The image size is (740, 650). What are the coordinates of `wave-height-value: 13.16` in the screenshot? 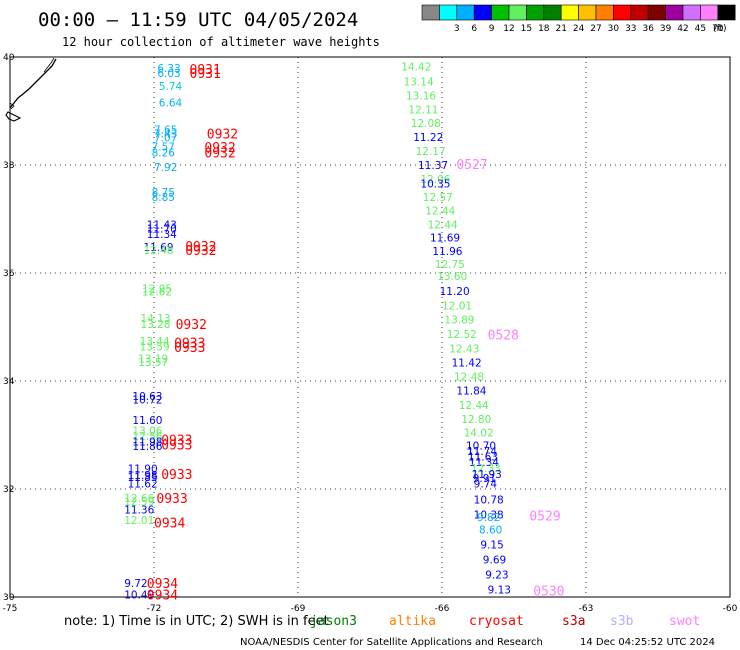 It's located at (421, 96).